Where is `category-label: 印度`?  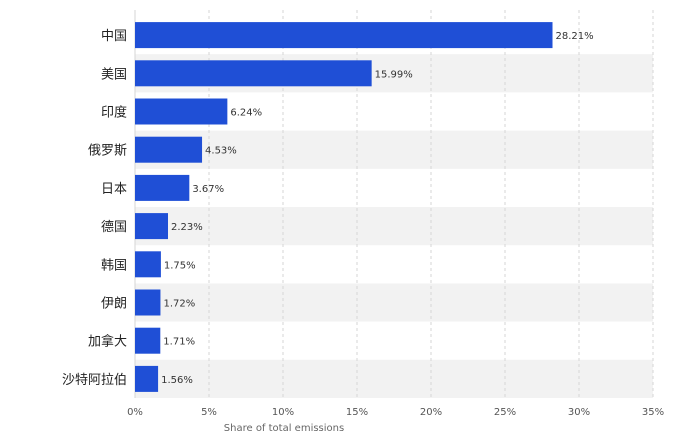 category-label: 印度 is located at coordinates (114, 113).